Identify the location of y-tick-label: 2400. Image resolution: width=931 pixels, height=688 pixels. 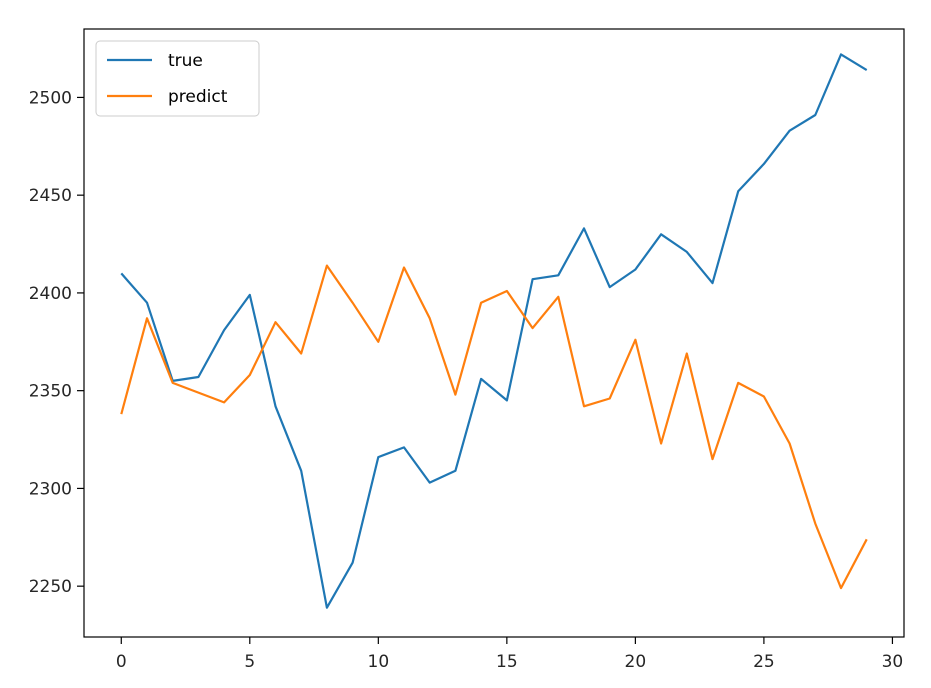
(50, 294).